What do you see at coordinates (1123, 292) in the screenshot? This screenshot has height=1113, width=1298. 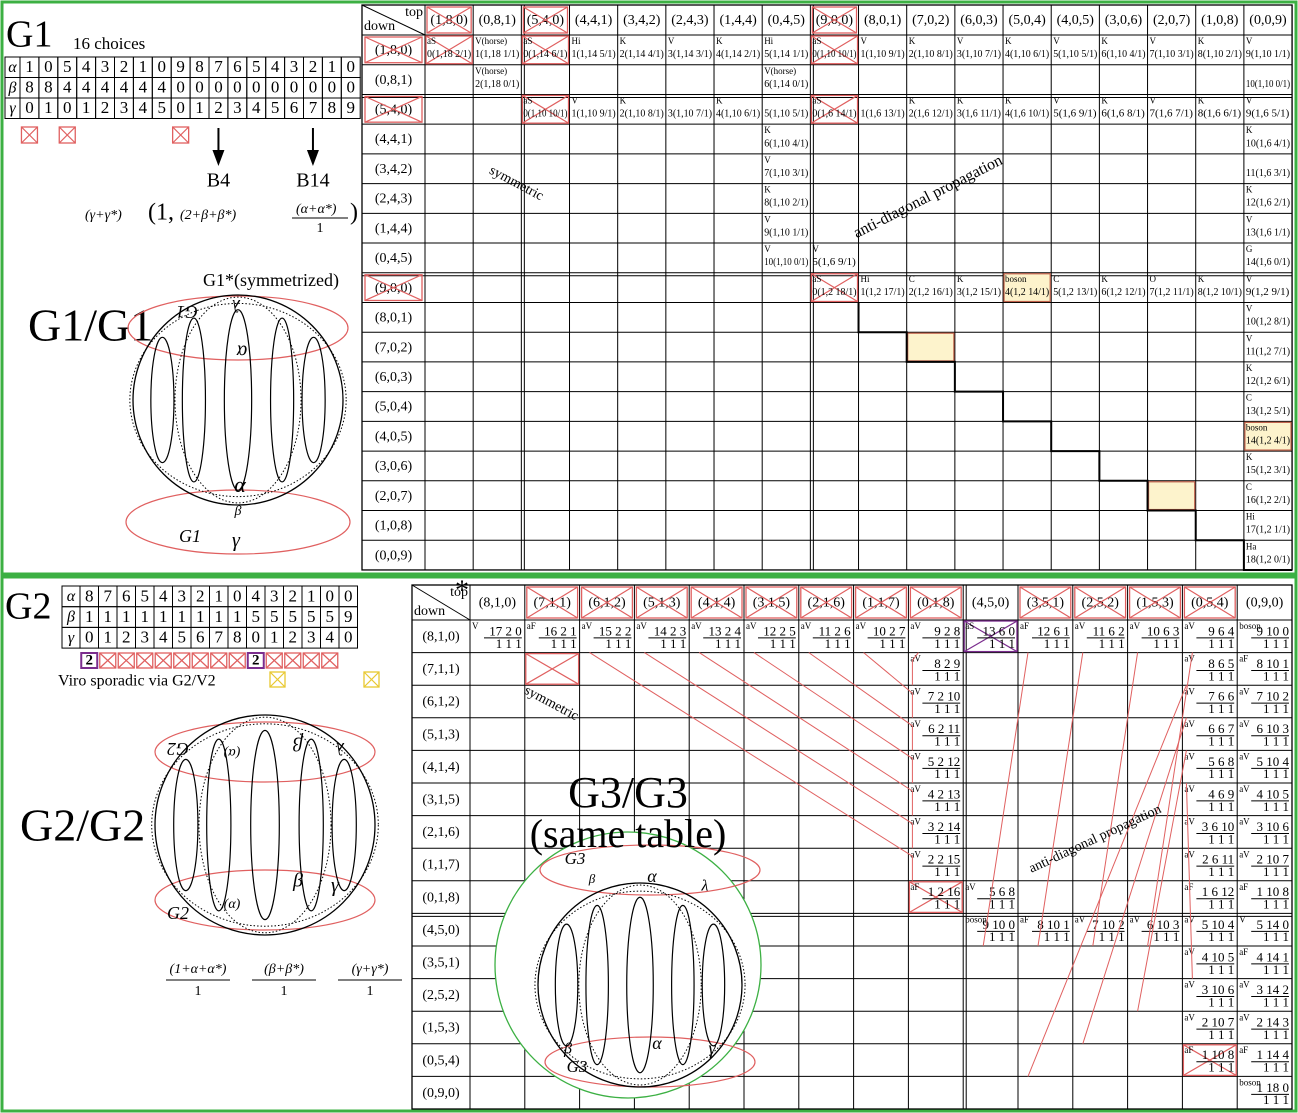 I see `cell-text: 6(1,2 12/1)` at bounding box center [1123, 292].